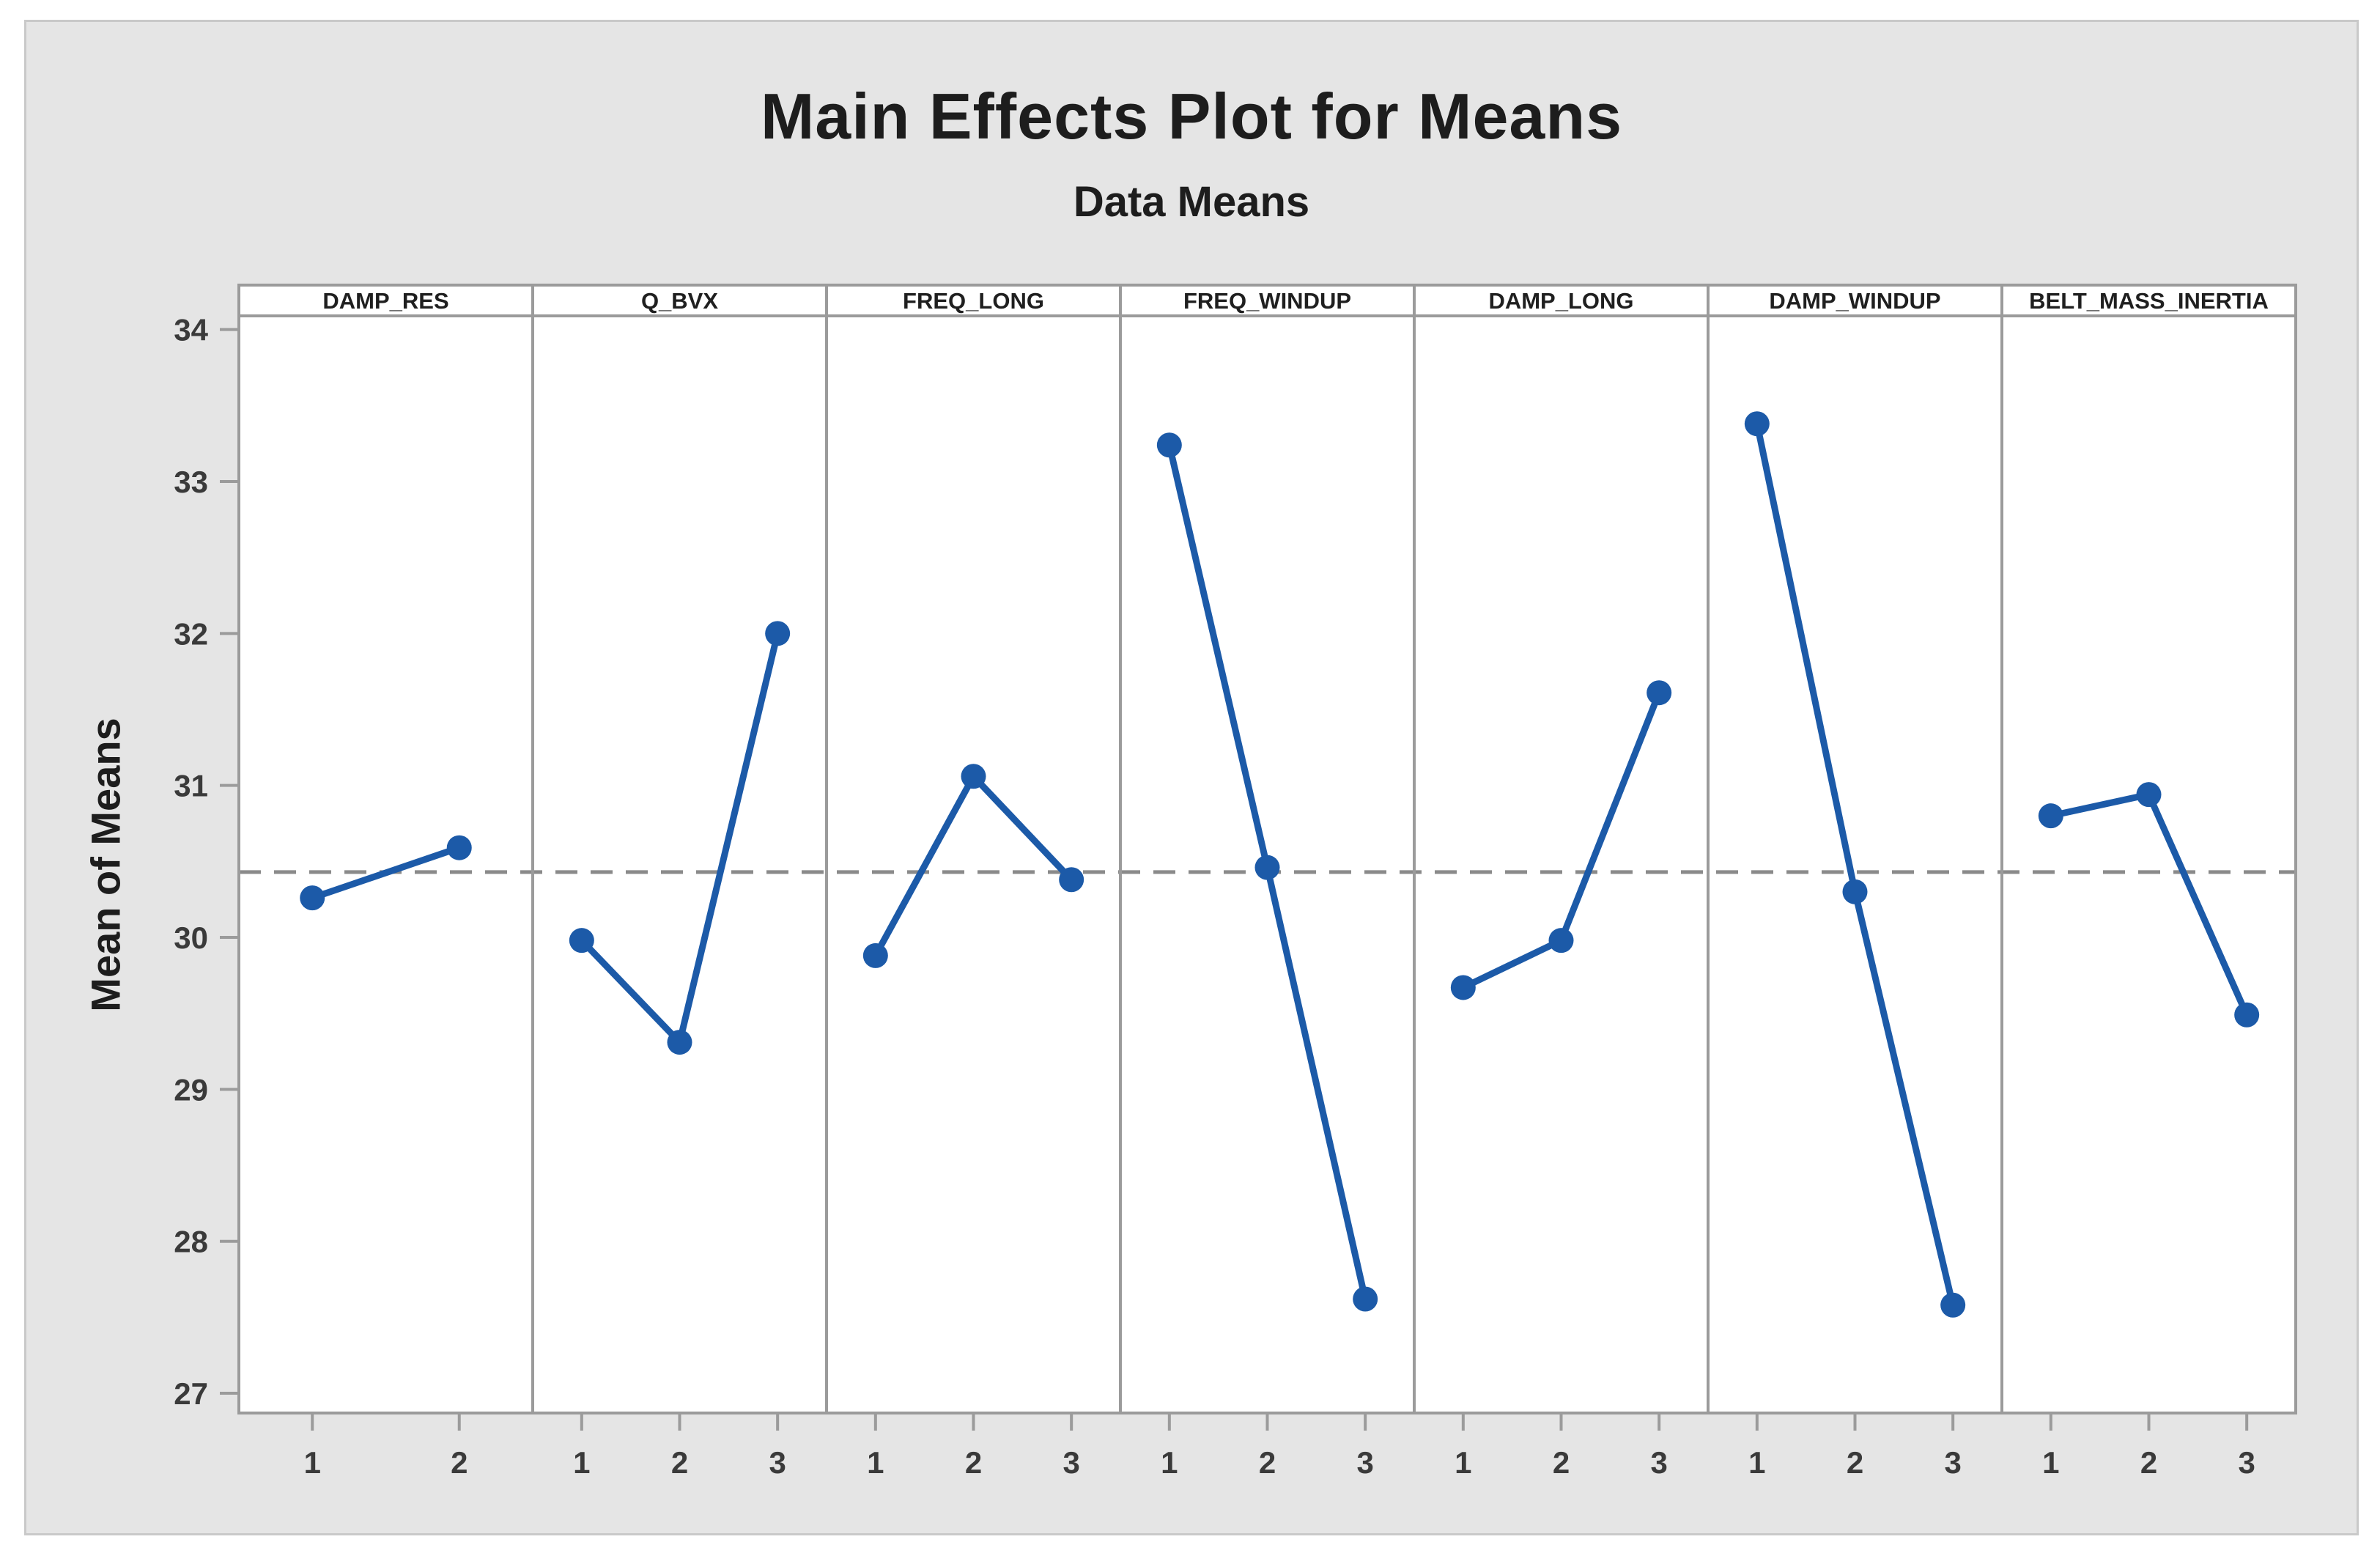  I want to click on series-line, so click(386, 872).